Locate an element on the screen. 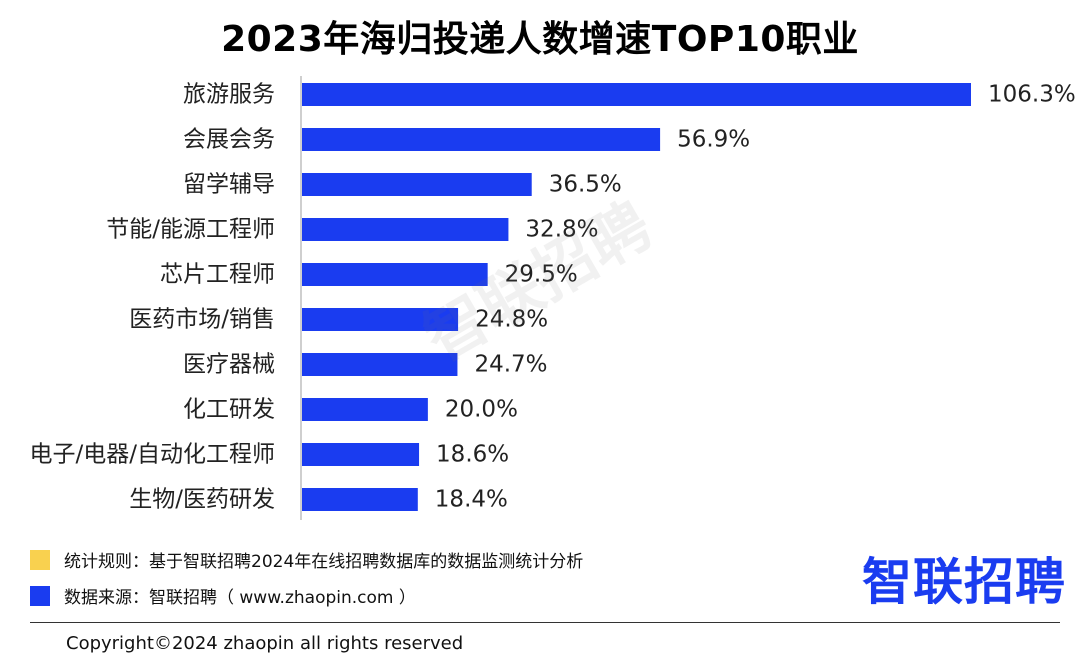  category-label: 旅游服务 is located at coordinates (229, 95).